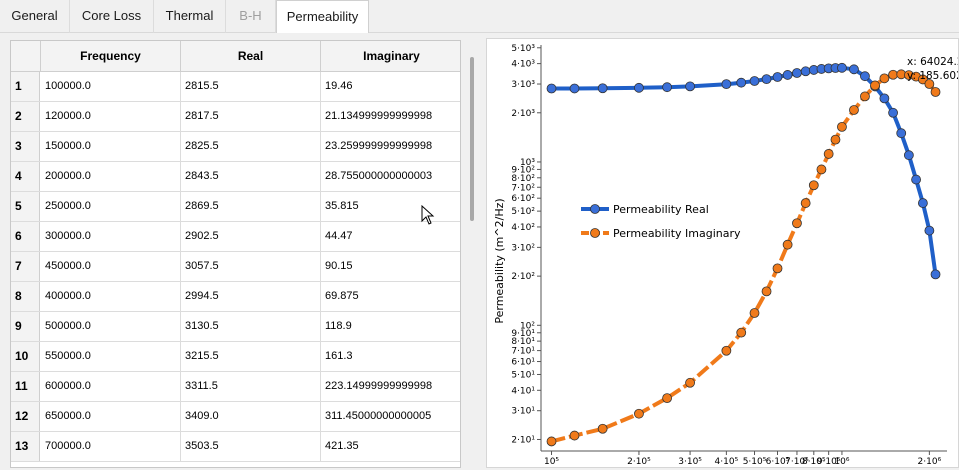  Describe the element at coordinates (25, 236) in the screenshot. I see `row-number: 6` at that location.